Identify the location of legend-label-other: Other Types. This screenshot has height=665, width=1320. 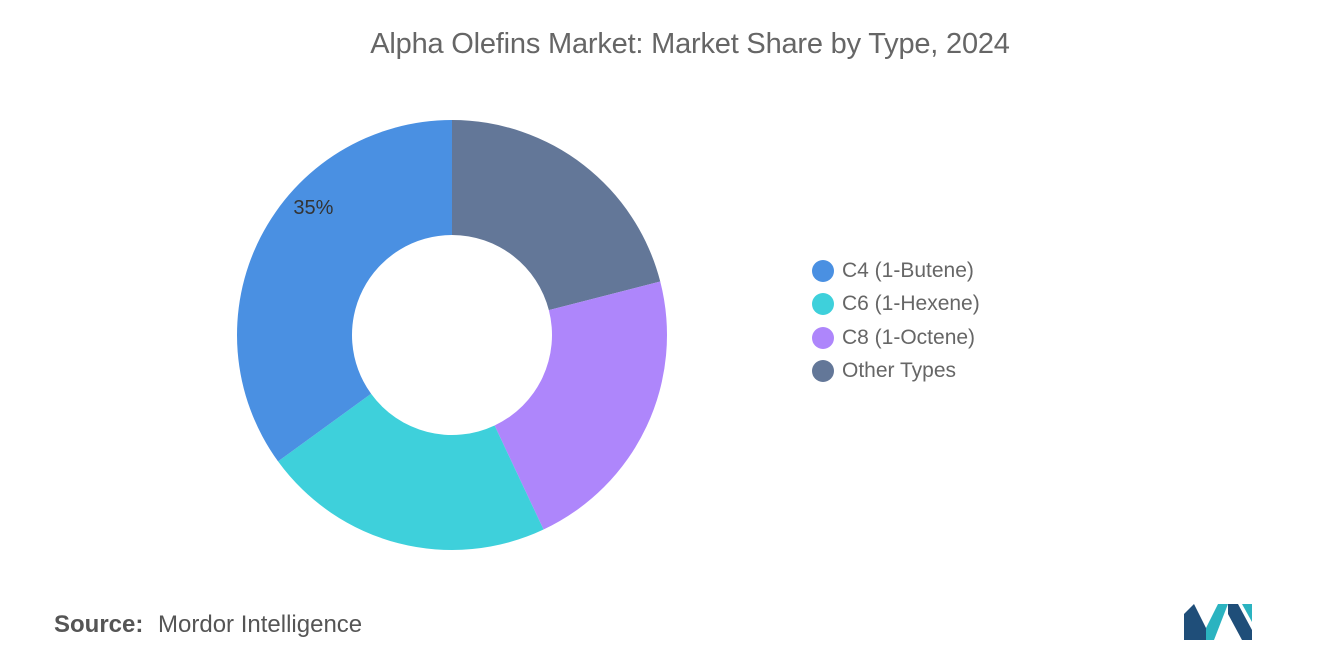
(899, 371).